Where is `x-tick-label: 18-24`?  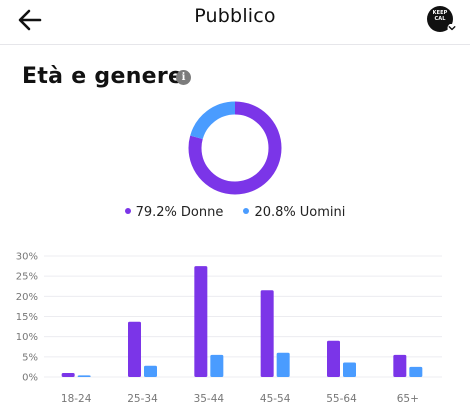
x-tick-label: 18-24 is located at coordinates (76, 399).